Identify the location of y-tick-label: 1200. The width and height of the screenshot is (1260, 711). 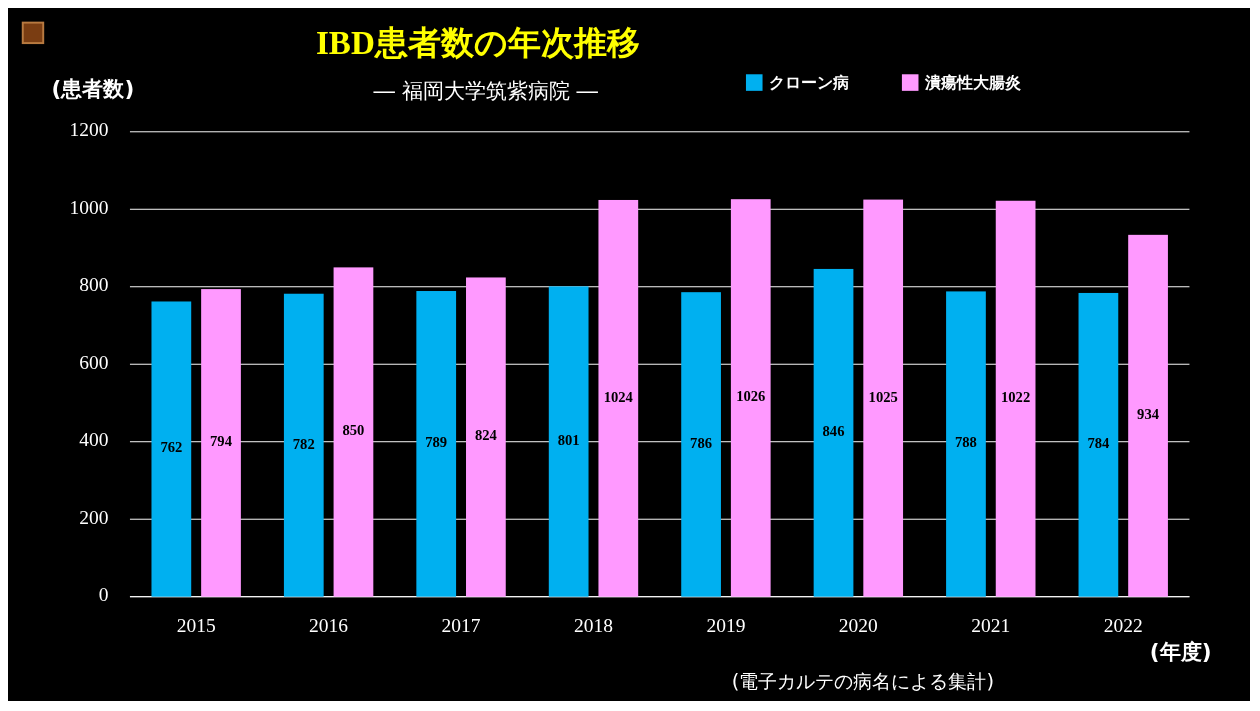
(89, 130).